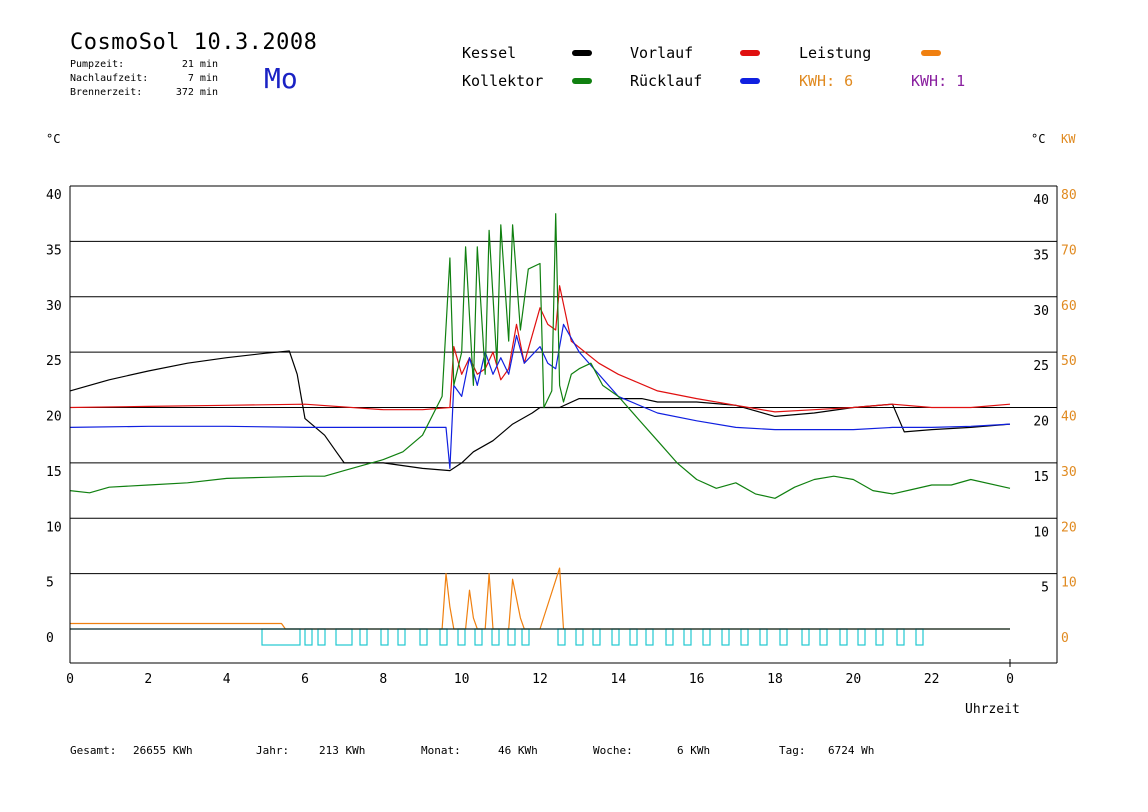 This screenshot has height=812, width=1148. What do you see at coordinates (50, 583) in the screenshot?
I see `y-tick-label-left: 5` at bounding box center [50, 583].